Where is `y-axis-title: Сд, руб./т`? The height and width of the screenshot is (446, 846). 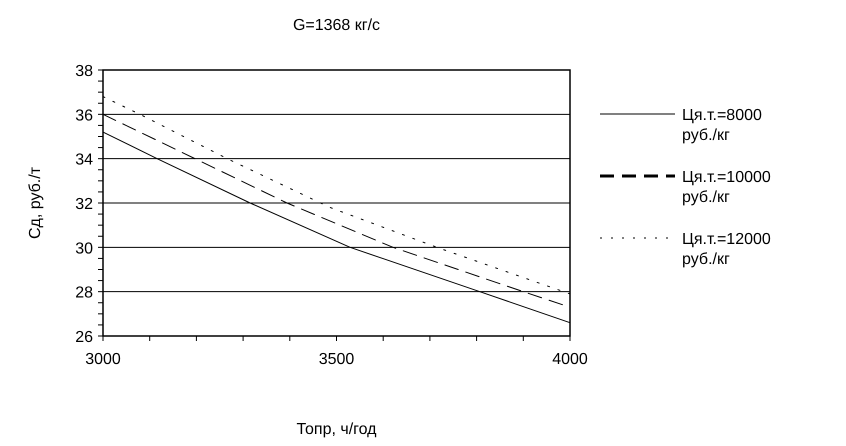 y-axis-title: Сд, руб./т is located at coordinates (35, 203).